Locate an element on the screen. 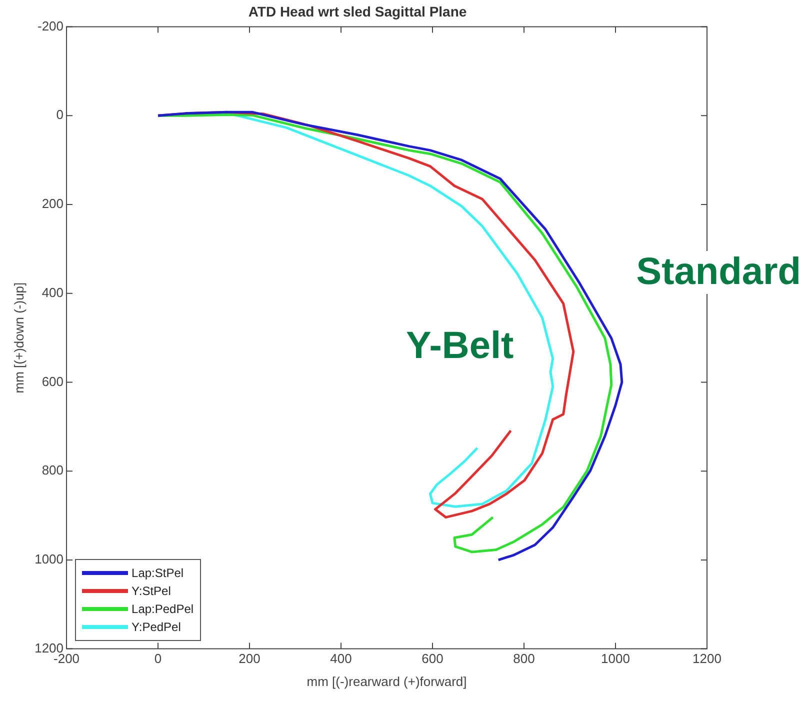  x-tick-label: 800 is located at coordinates (524, 658).